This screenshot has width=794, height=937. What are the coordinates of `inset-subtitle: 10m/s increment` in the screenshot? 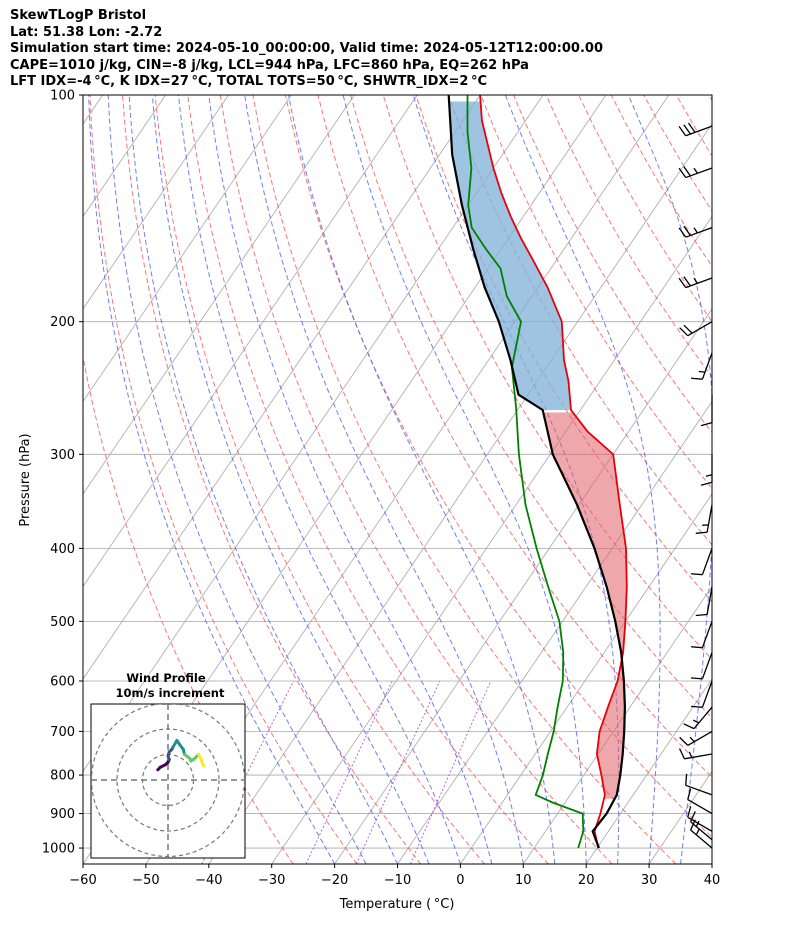 It's located at (170, 693).